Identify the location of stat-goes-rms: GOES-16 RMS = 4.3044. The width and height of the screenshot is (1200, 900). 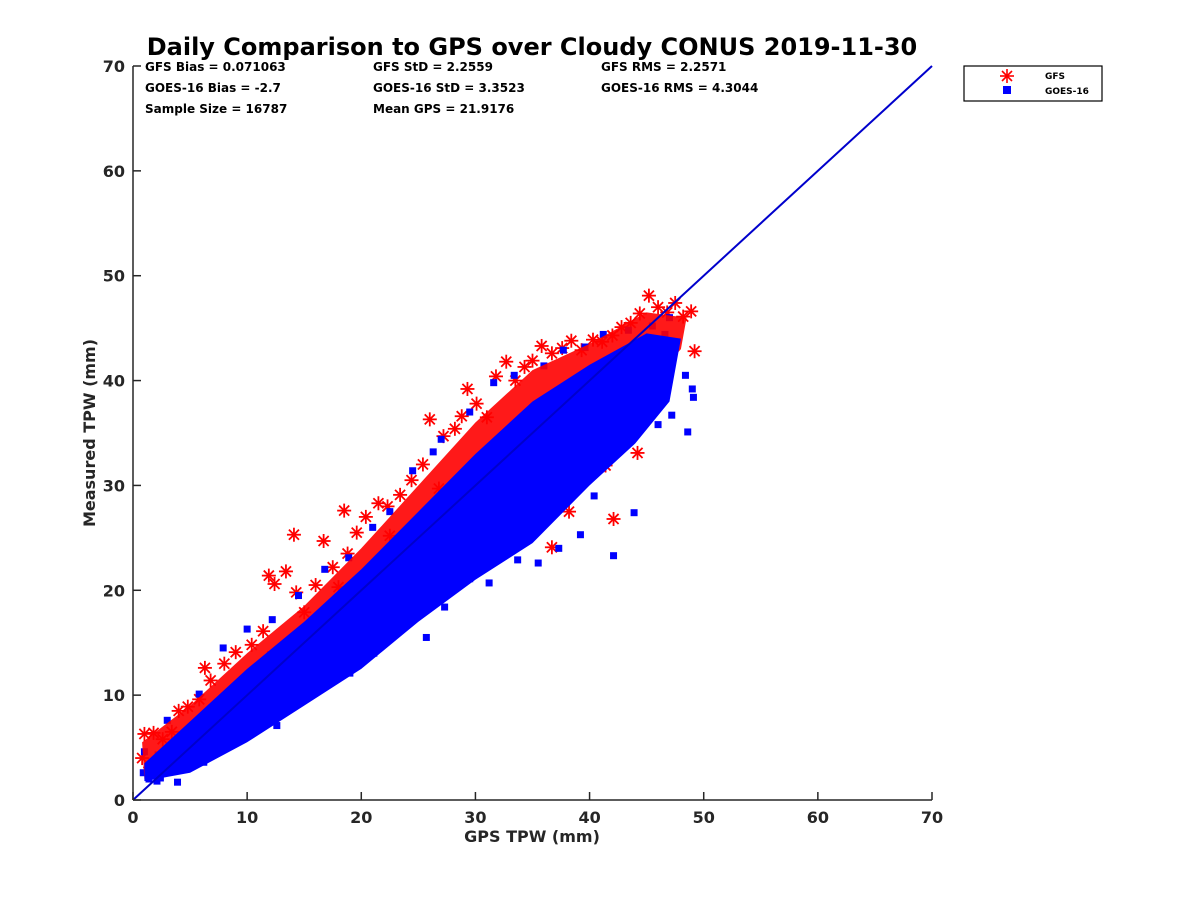
(679, 88).